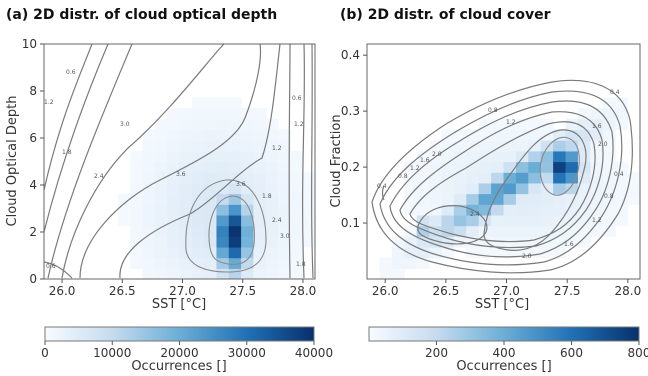 The height and width of the screenshot is (376, 648). What do you see at coordinates (12, 161) in the screenshot?
I see `panel-a-ylabel: Cloud Optical Depth` at bounding box center [12, 161].